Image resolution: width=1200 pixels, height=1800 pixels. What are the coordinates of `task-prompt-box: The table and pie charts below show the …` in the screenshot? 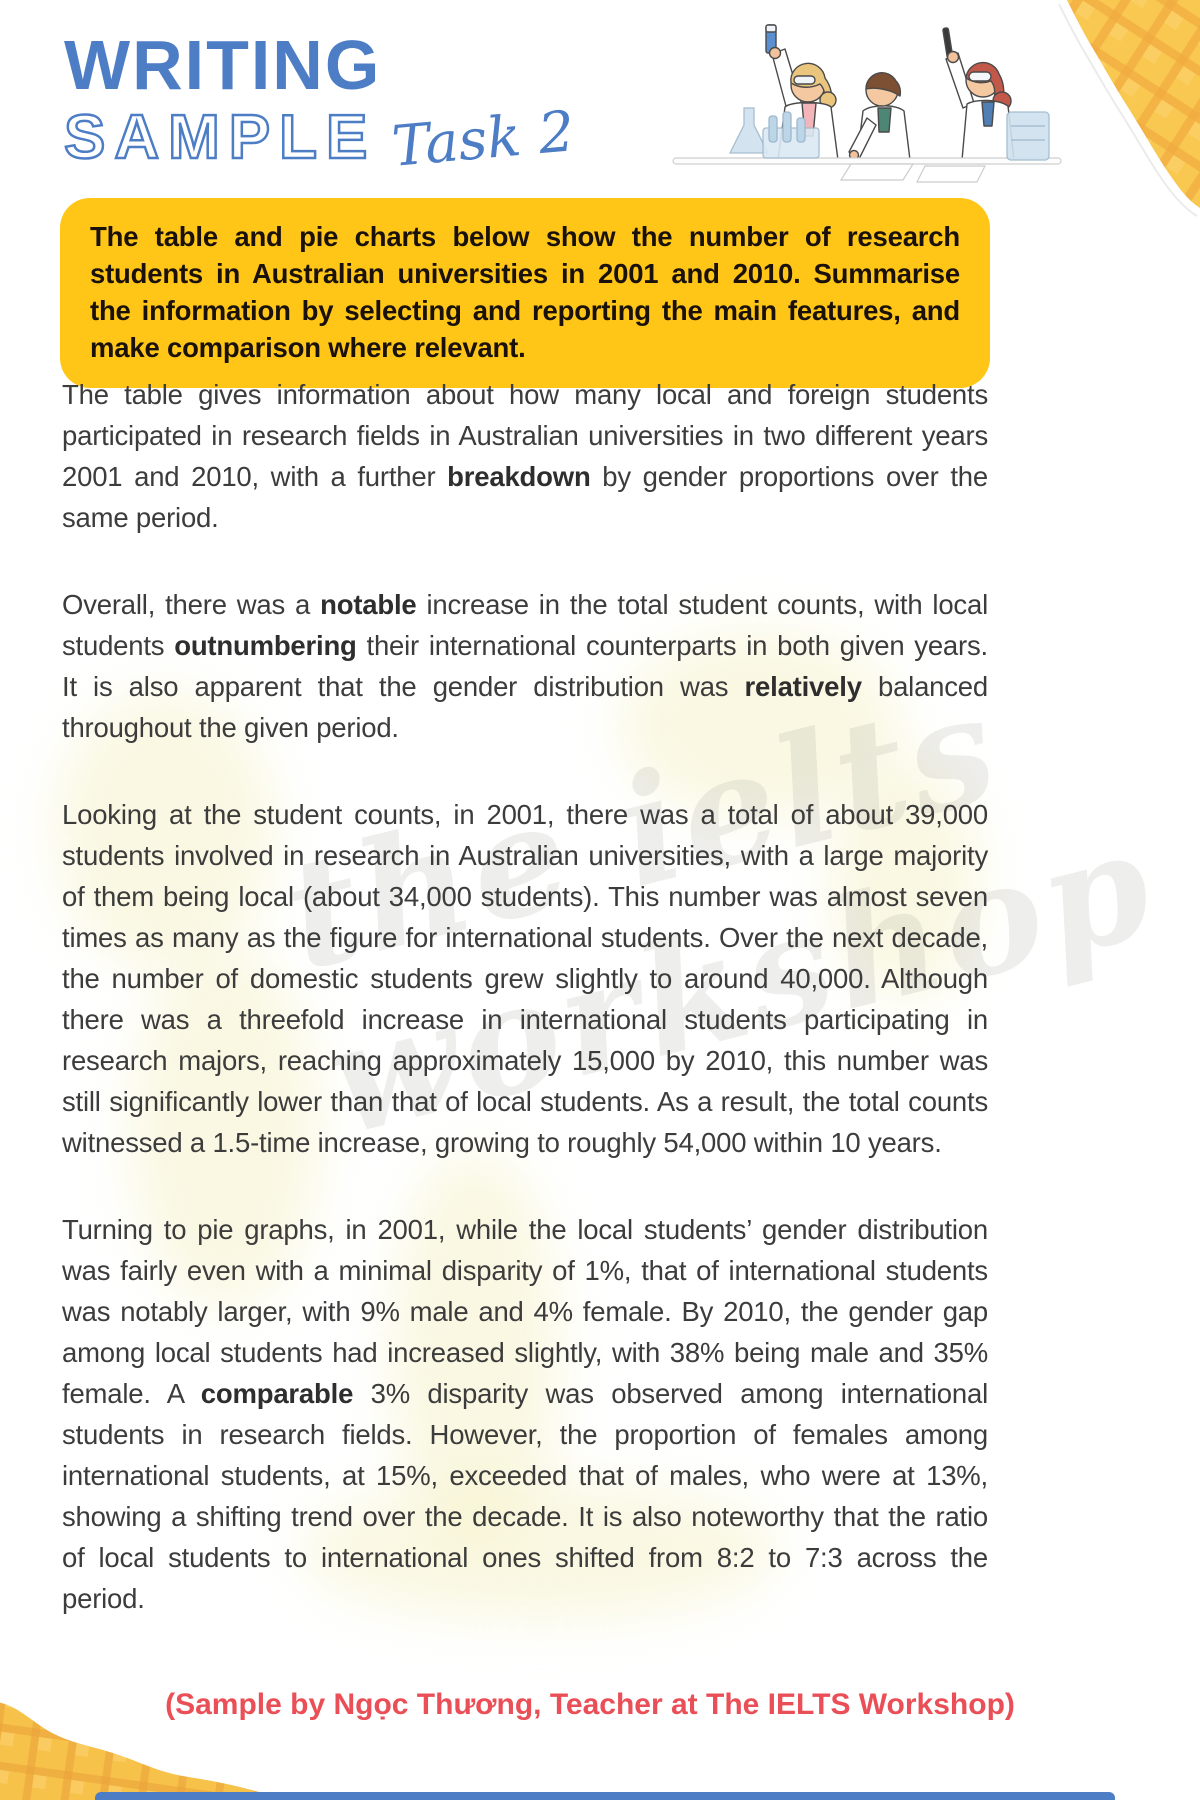 It's located at (525, 293).